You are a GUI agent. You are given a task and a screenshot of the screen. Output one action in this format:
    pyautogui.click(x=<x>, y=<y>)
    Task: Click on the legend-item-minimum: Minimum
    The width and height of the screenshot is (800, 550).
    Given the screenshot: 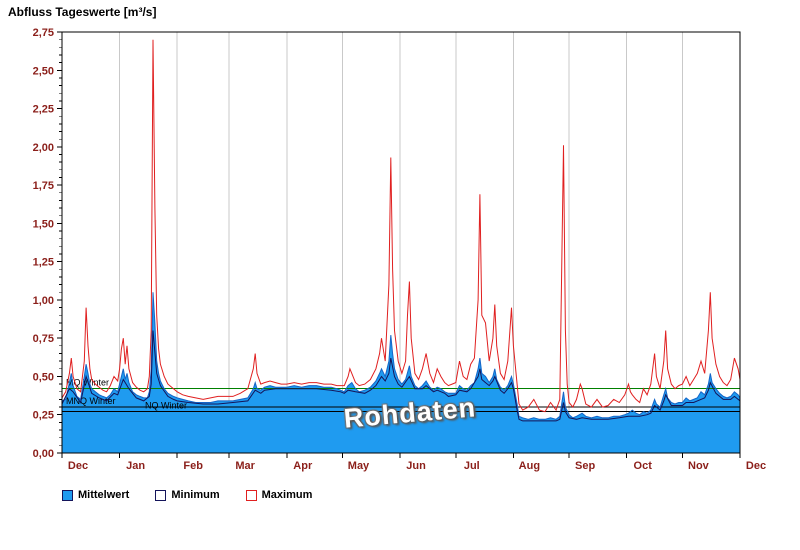 What is the action you would take?
    pyautogui.click(x=187, y=495)
    